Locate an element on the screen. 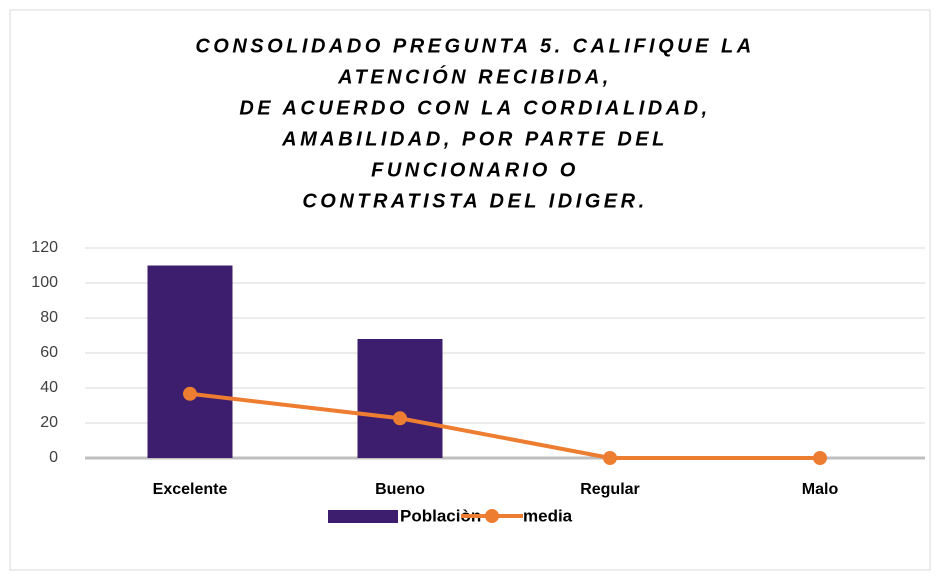 The width and height of the screenshot is (940, 580). y-tick-label: 100 is located at coordinates (44, 282).